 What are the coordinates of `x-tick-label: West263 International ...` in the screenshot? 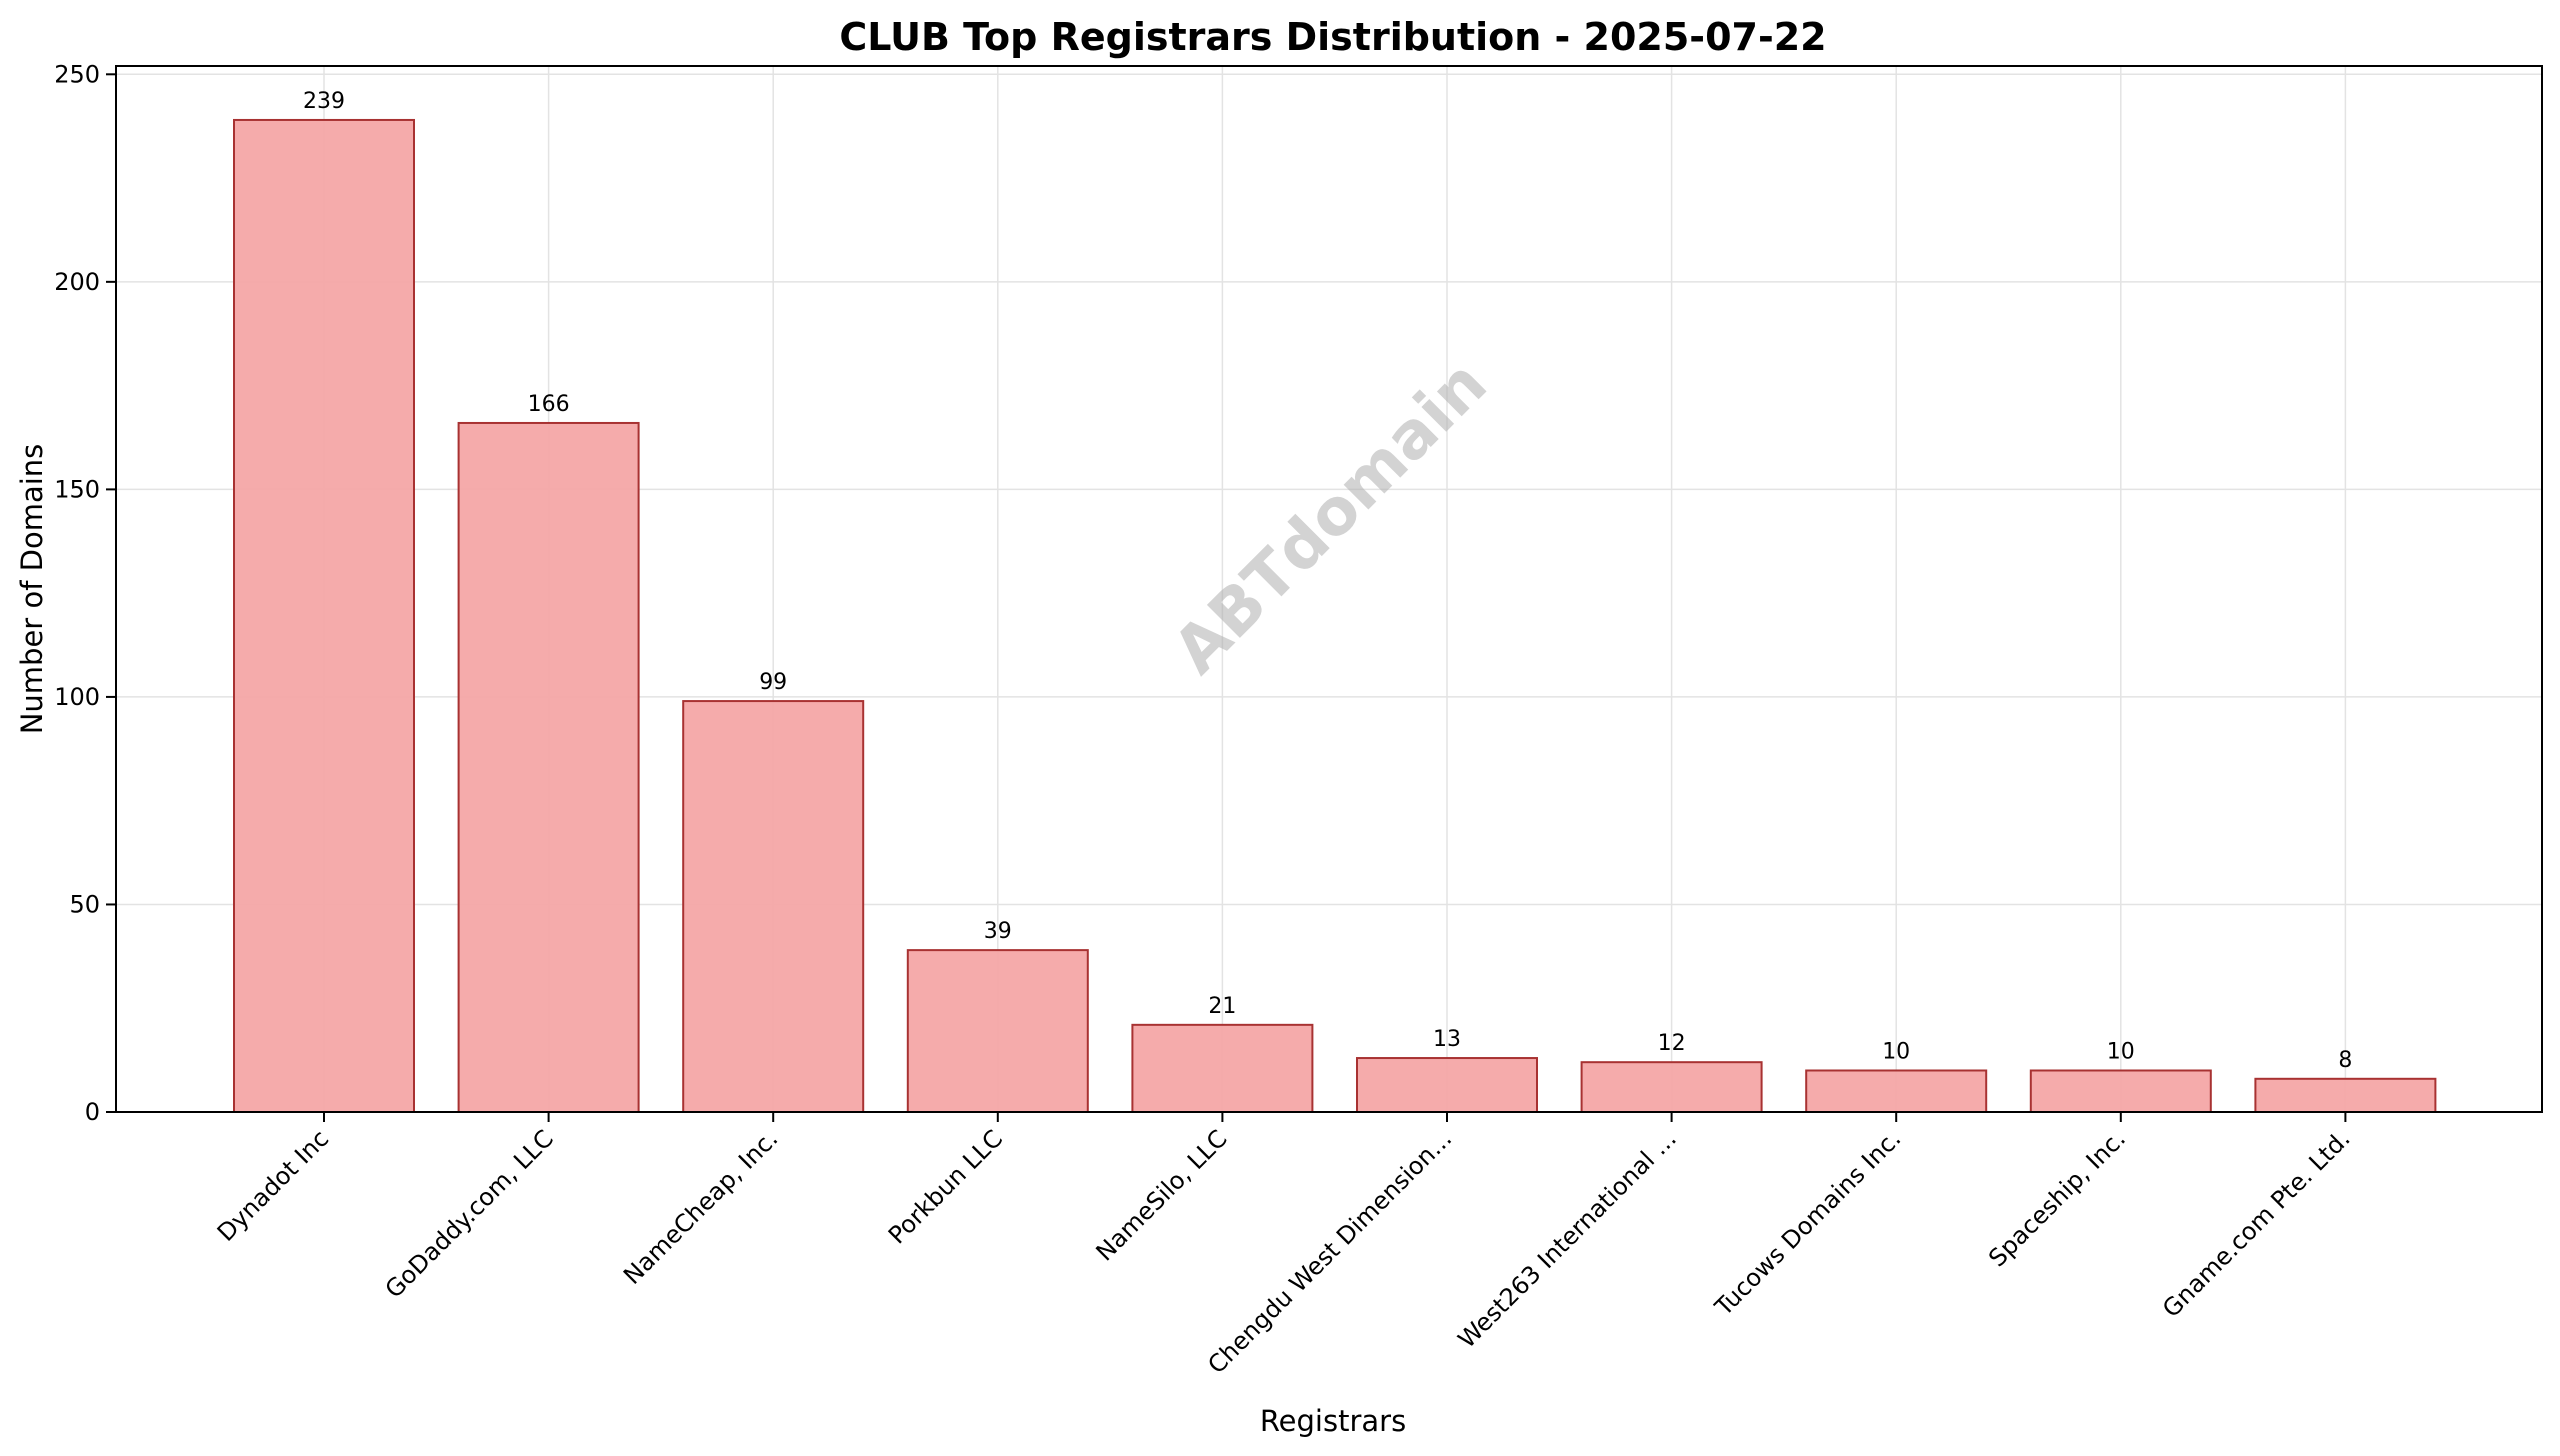 It's located at (1567, 1238).